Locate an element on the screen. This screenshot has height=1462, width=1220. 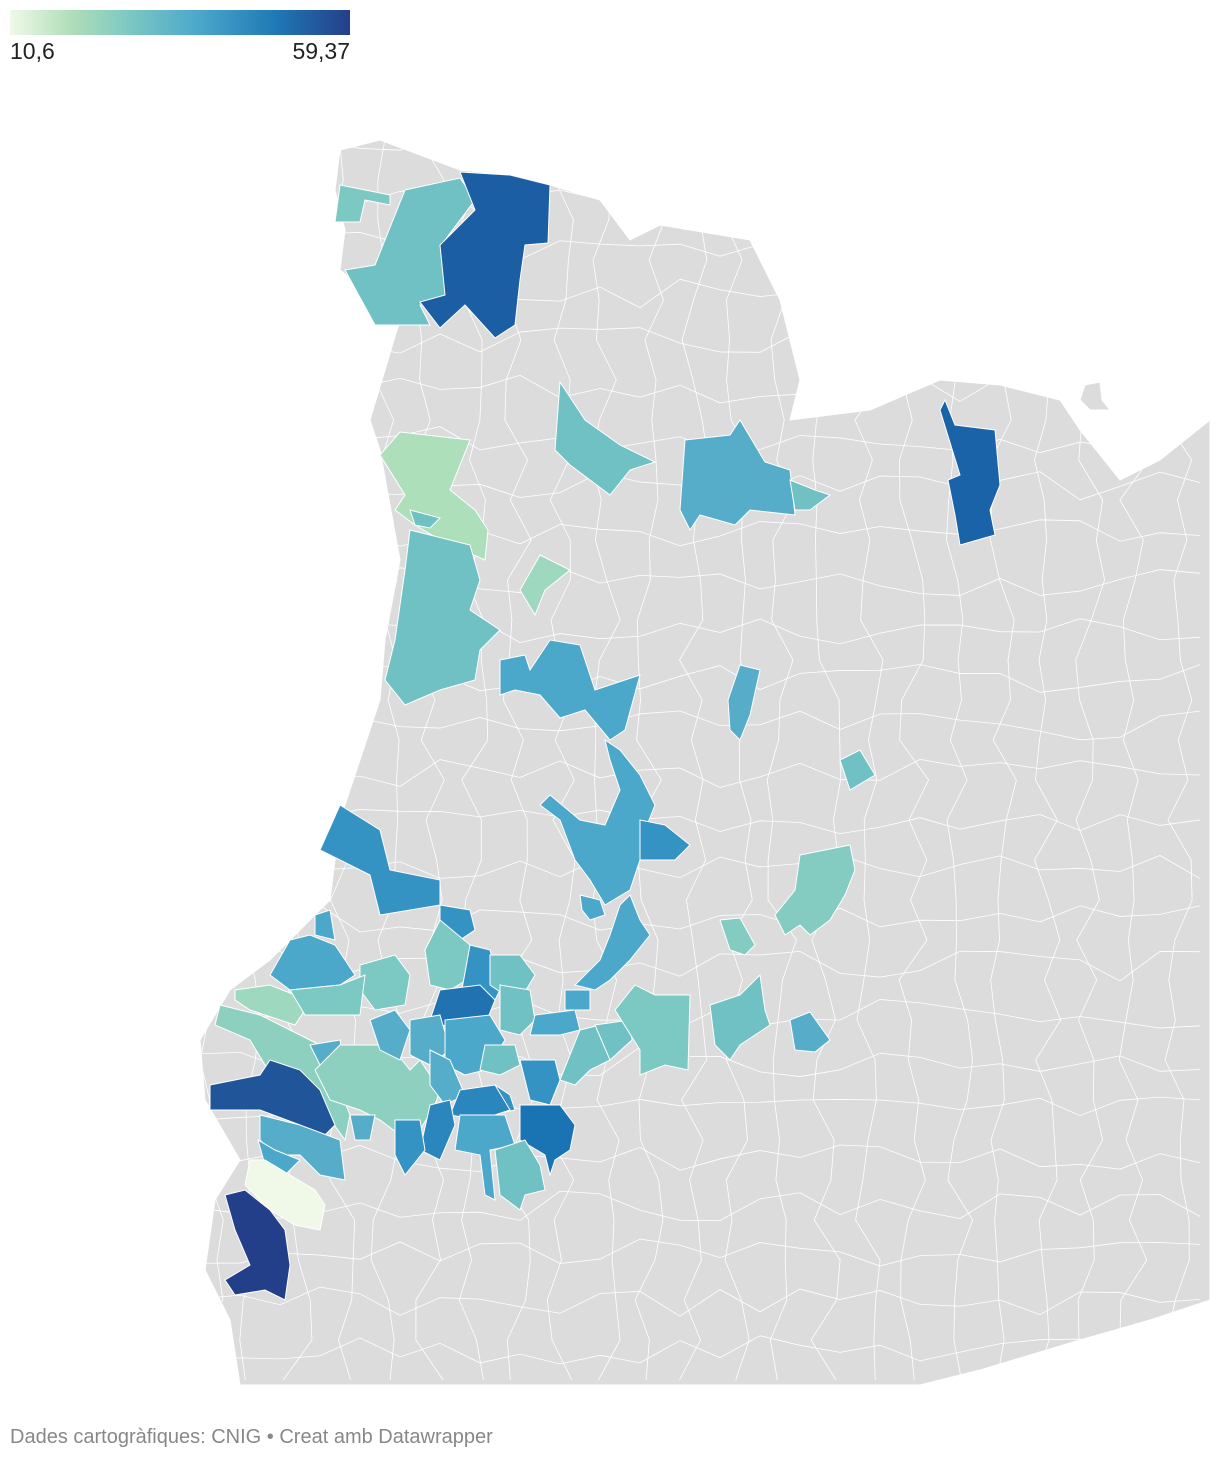
legend-gradient-bar is located at coordinates (180, 22).